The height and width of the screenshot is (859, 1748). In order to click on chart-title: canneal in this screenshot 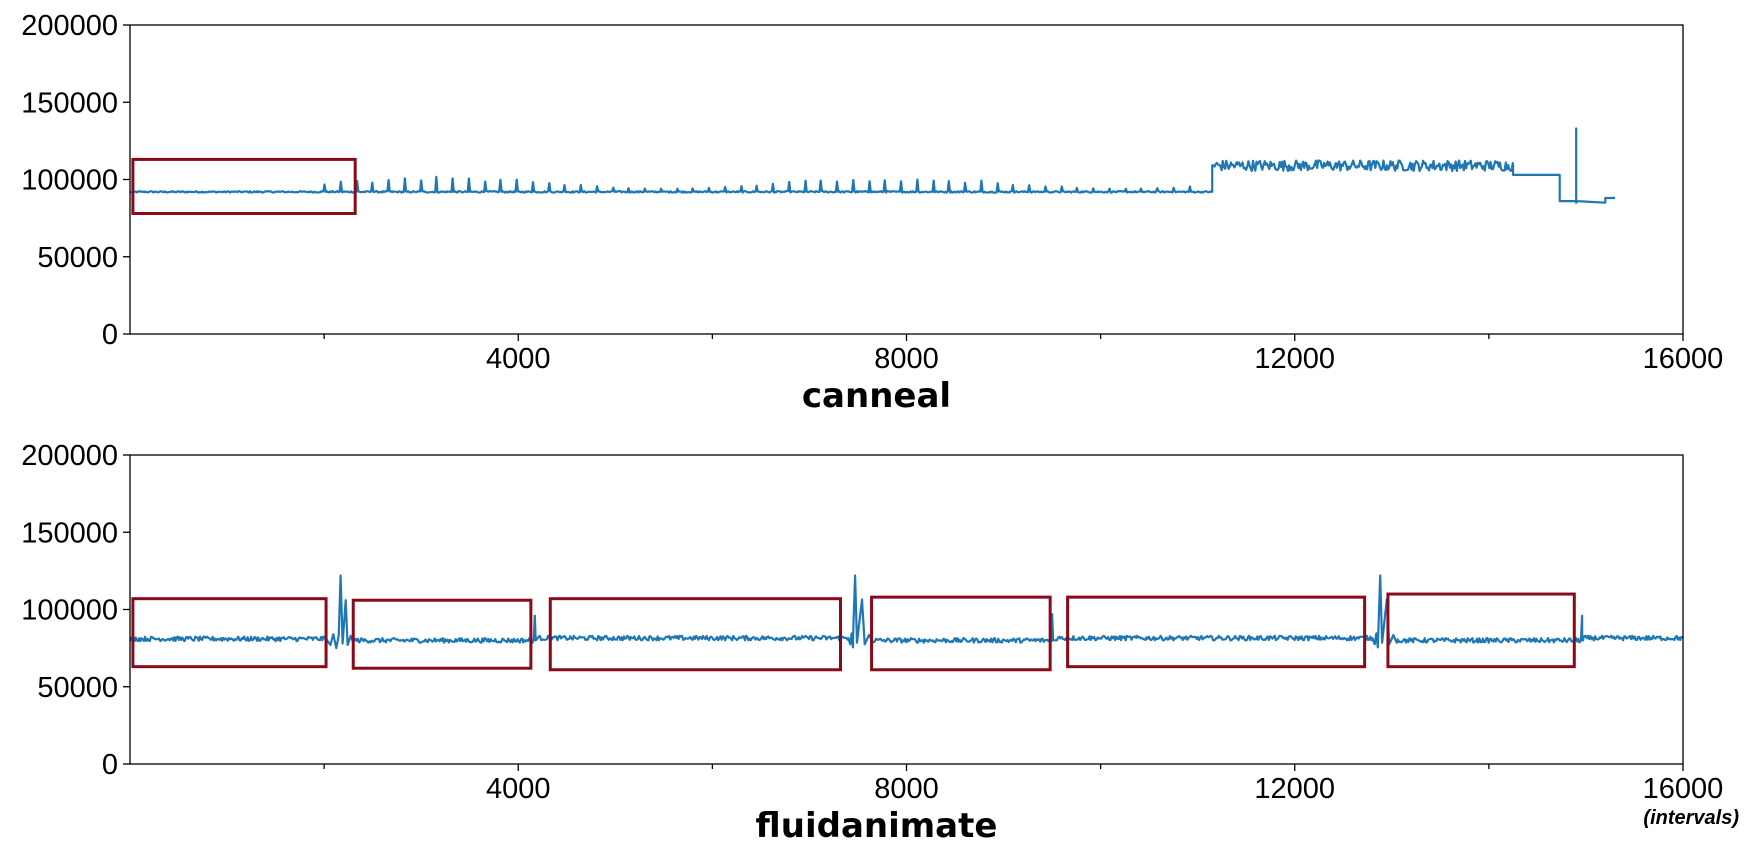, I will do `click(876, 396)`.